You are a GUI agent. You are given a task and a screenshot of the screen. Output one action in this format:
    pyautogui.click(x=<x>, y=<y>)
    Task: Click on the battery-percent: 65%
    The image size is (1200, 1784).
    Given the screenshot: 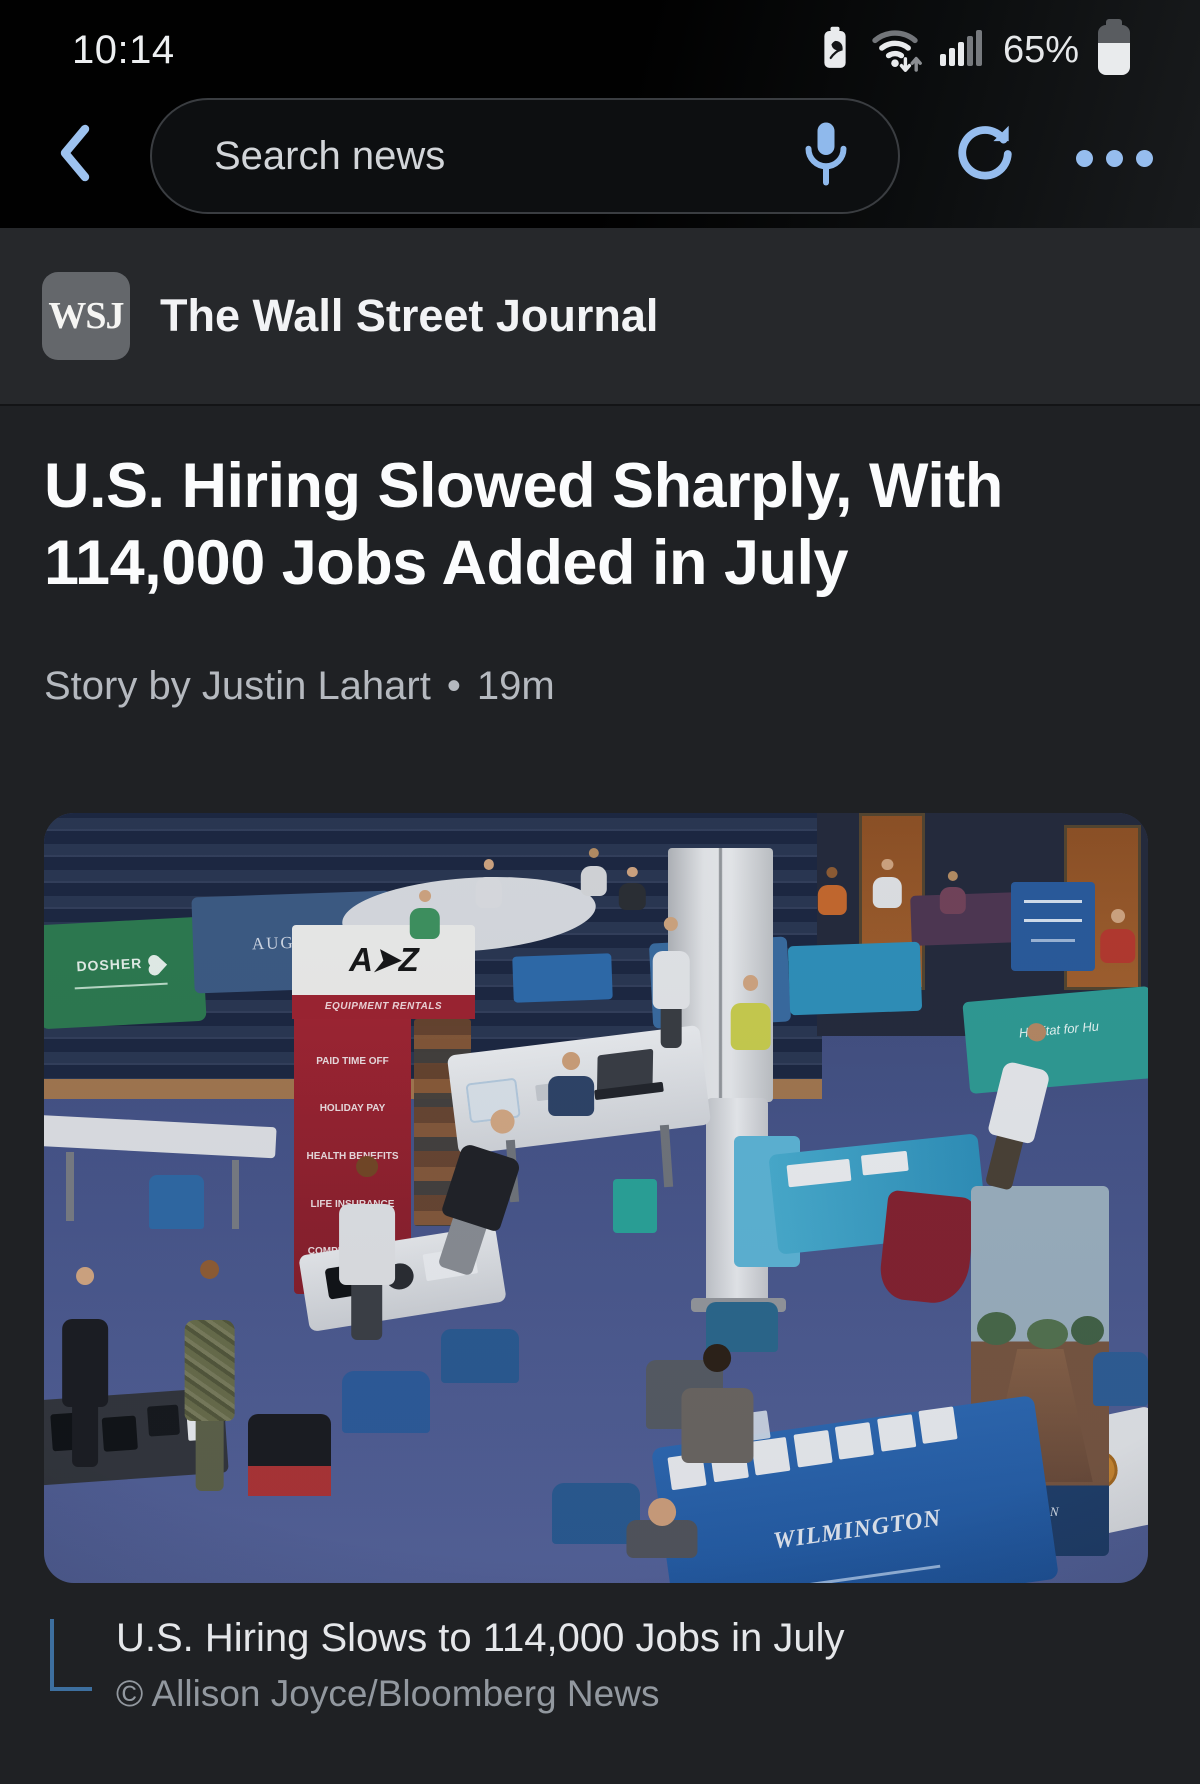 What is the action you would take?
    pyautogui.click(x=1040, y=49)
    